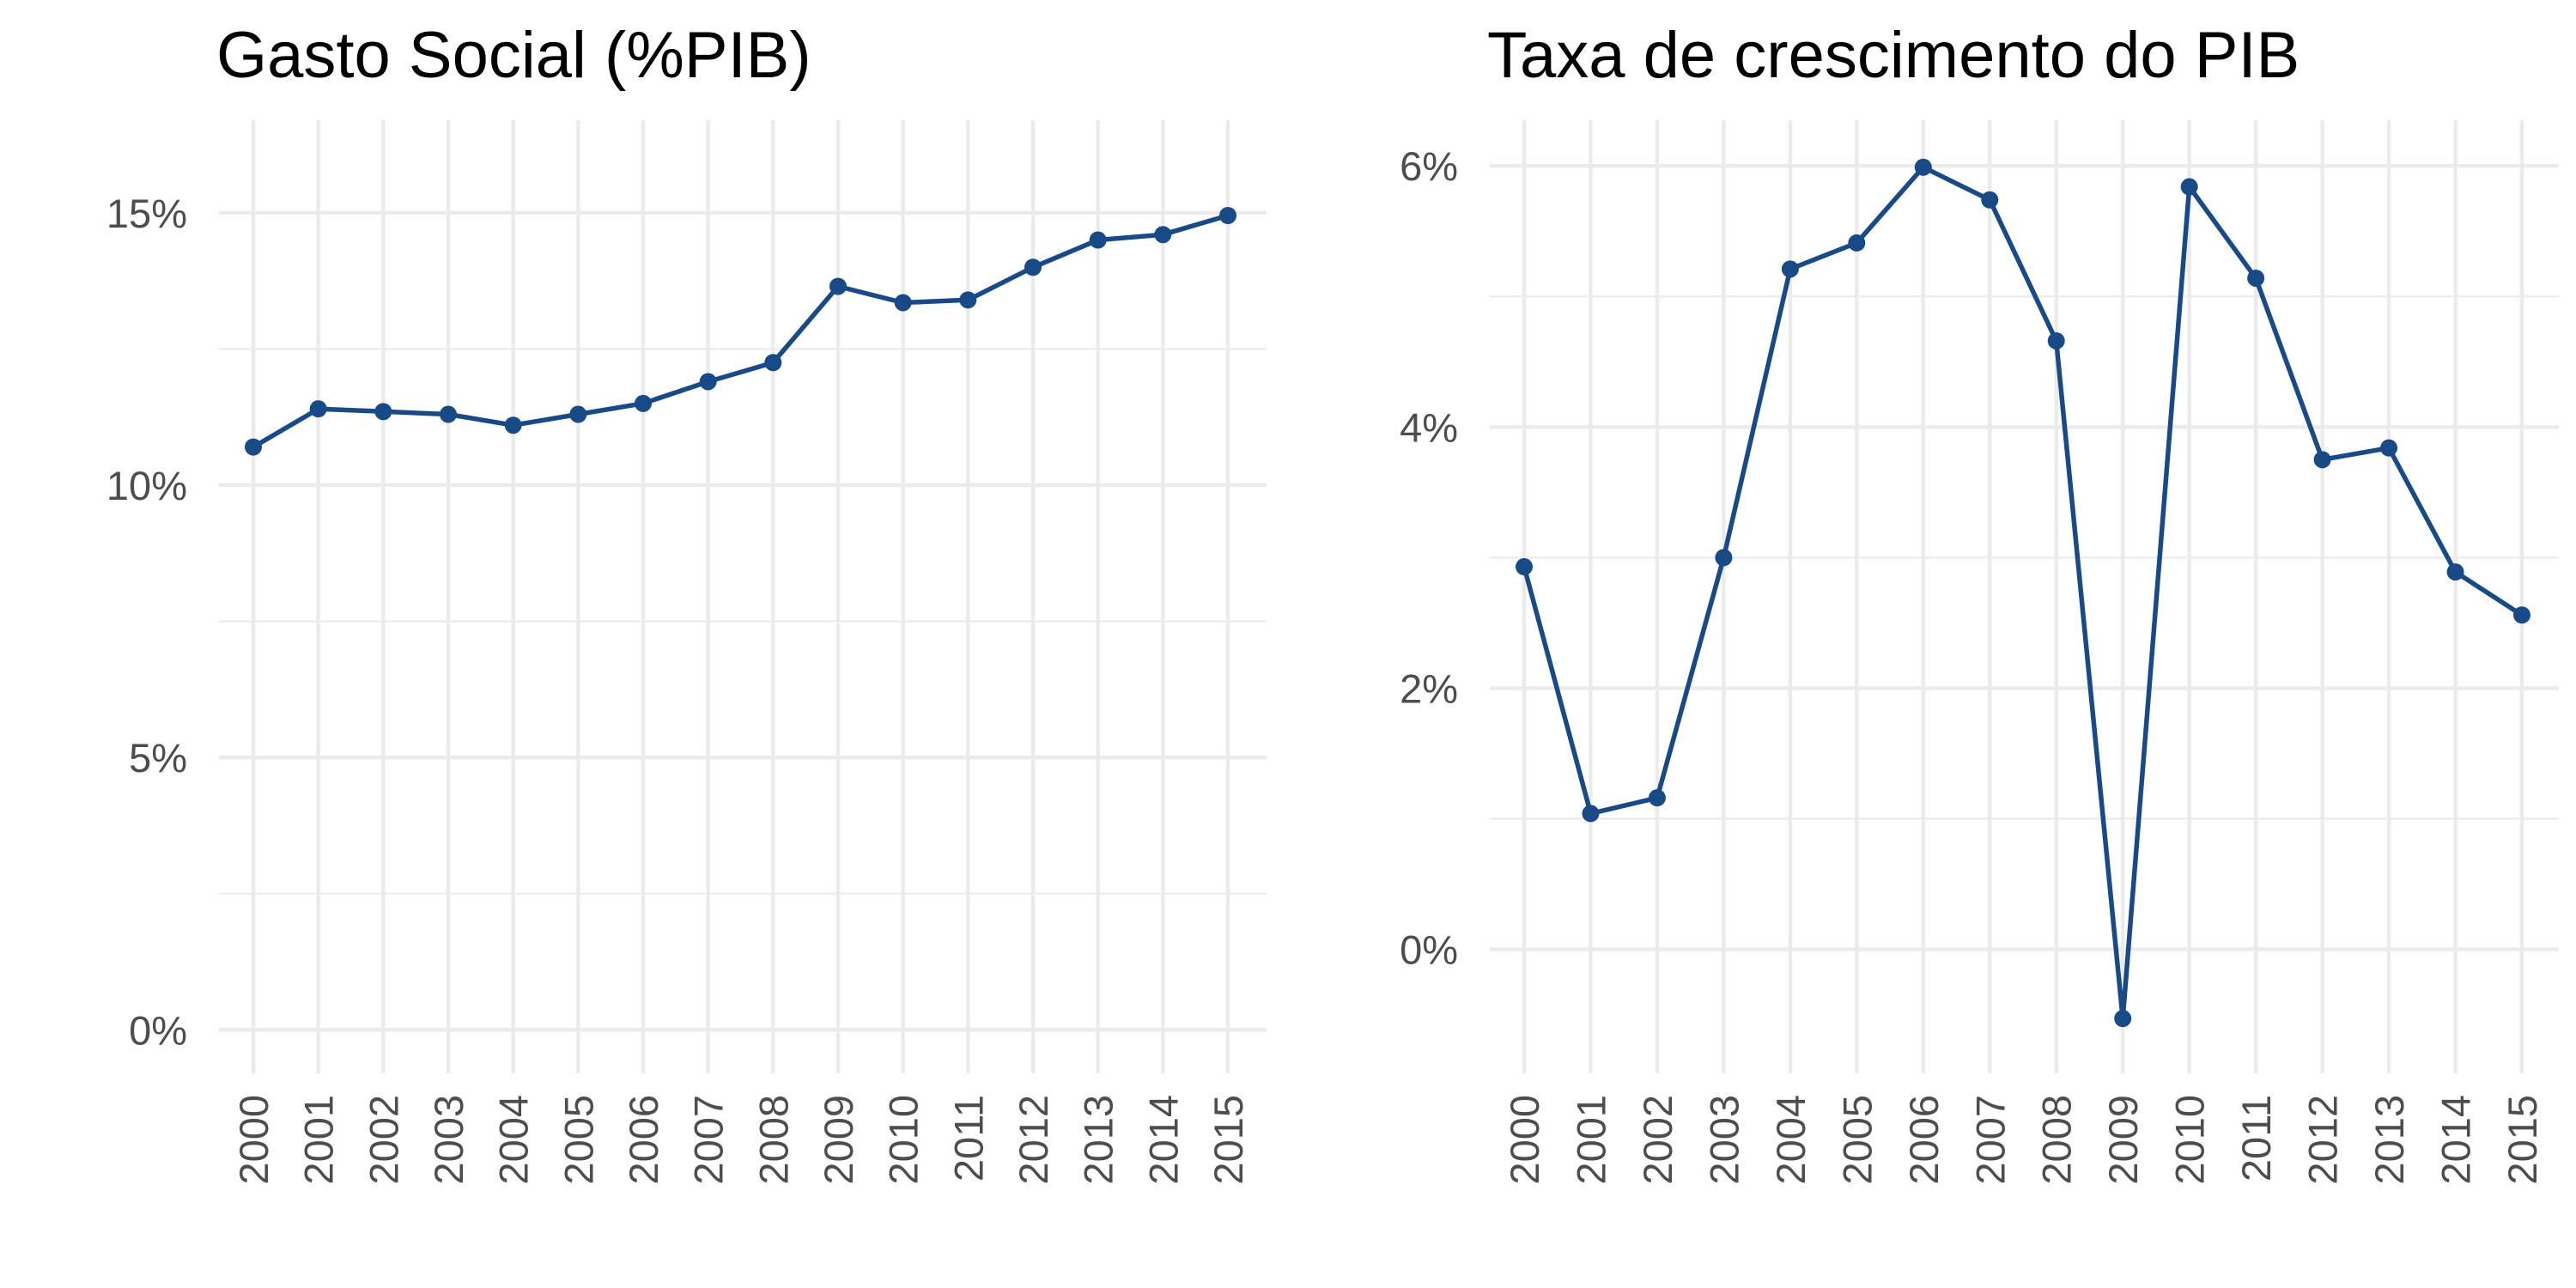  I want to click on chart-title: Gasto Social (%PIB), so click(513, 56).